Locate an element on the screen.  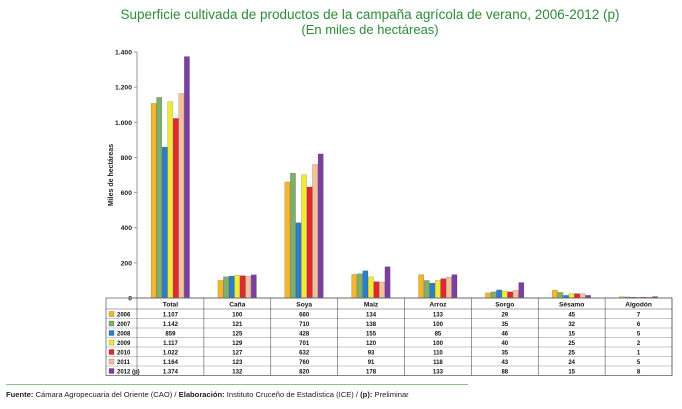
data-label-4-3: 701 is located at coordinates (304, 344).